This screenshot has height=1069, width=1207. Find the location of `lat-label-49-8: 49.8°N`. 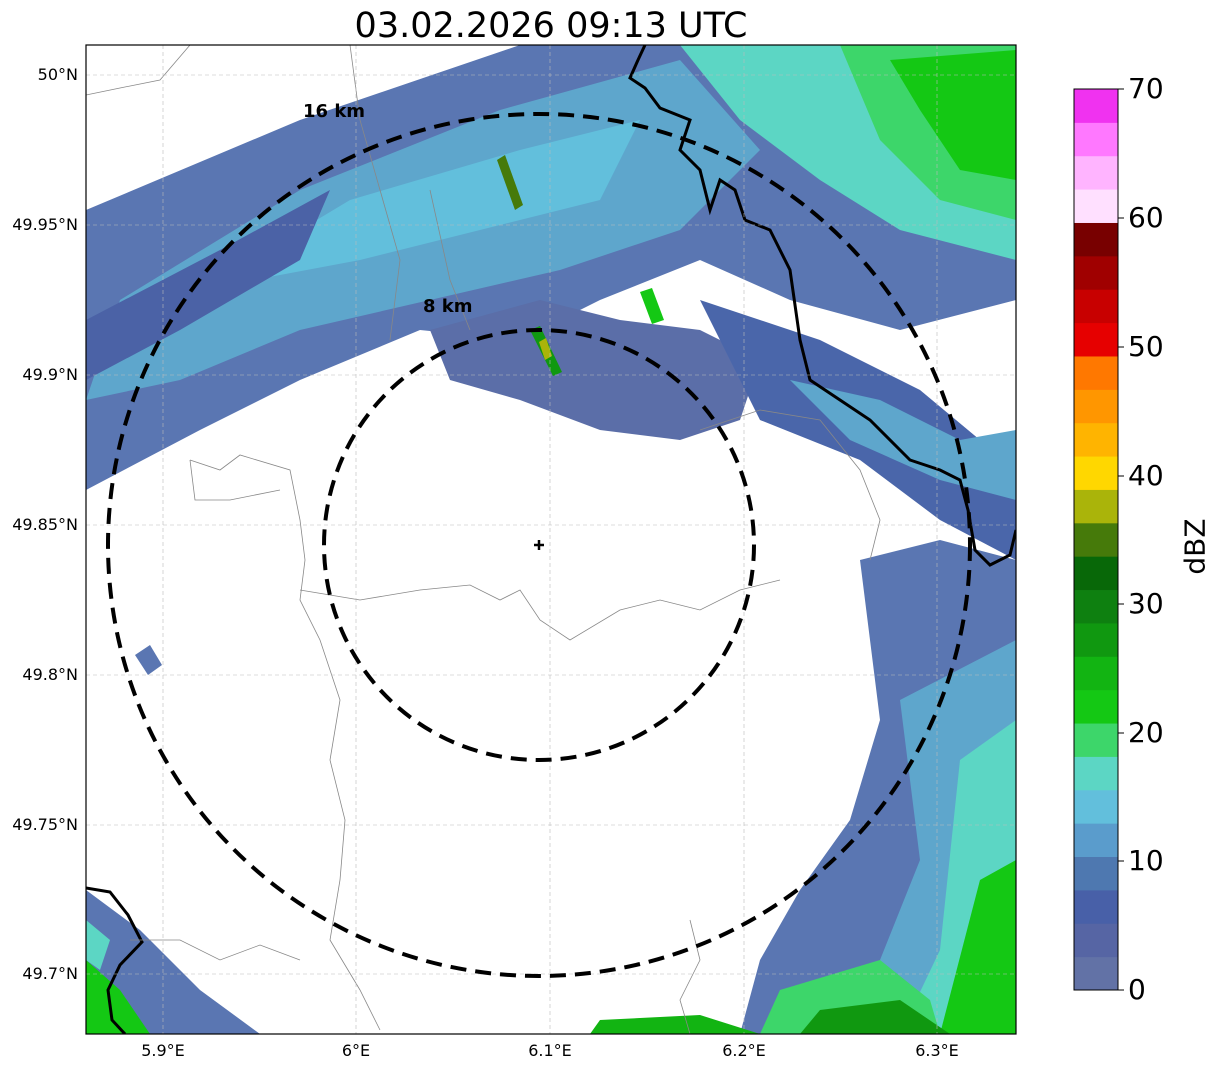

lat-label-49-8: 49.8°N is located at coordinates (50, 674).